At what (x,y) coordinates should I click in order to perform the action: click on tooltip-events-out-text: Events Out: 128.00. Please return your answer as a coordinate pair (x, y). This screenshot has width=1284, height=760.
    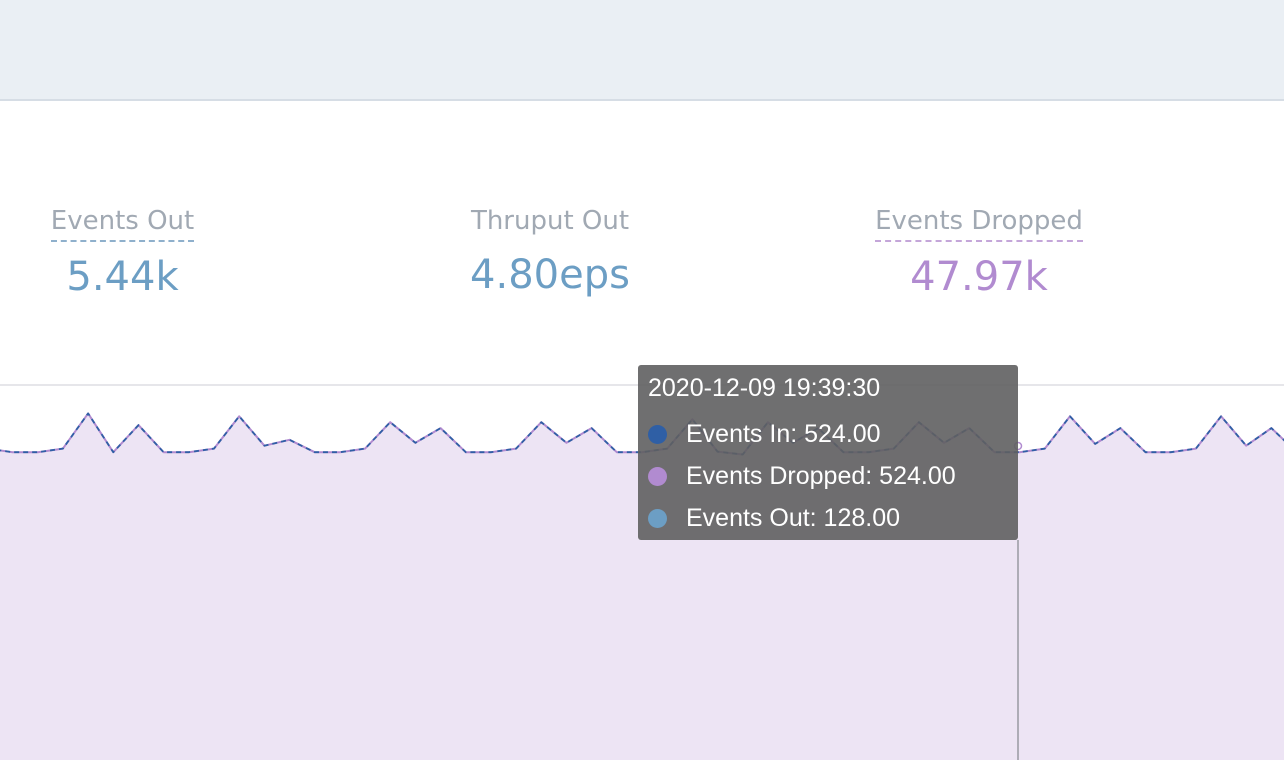
    Looking at the image, I should click on (793, 517).